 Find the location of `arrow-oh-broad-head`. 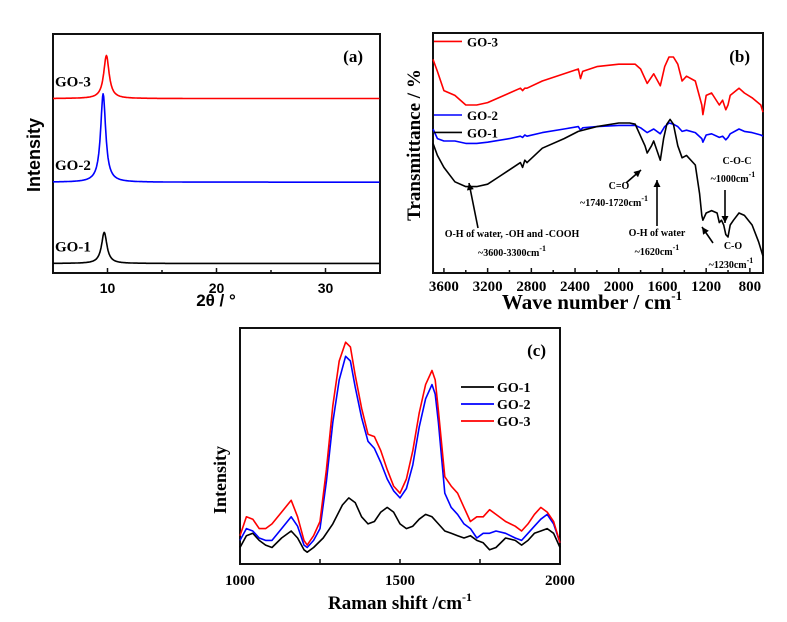

arrow-oh-broad-head is located at coordinates (470, 187).